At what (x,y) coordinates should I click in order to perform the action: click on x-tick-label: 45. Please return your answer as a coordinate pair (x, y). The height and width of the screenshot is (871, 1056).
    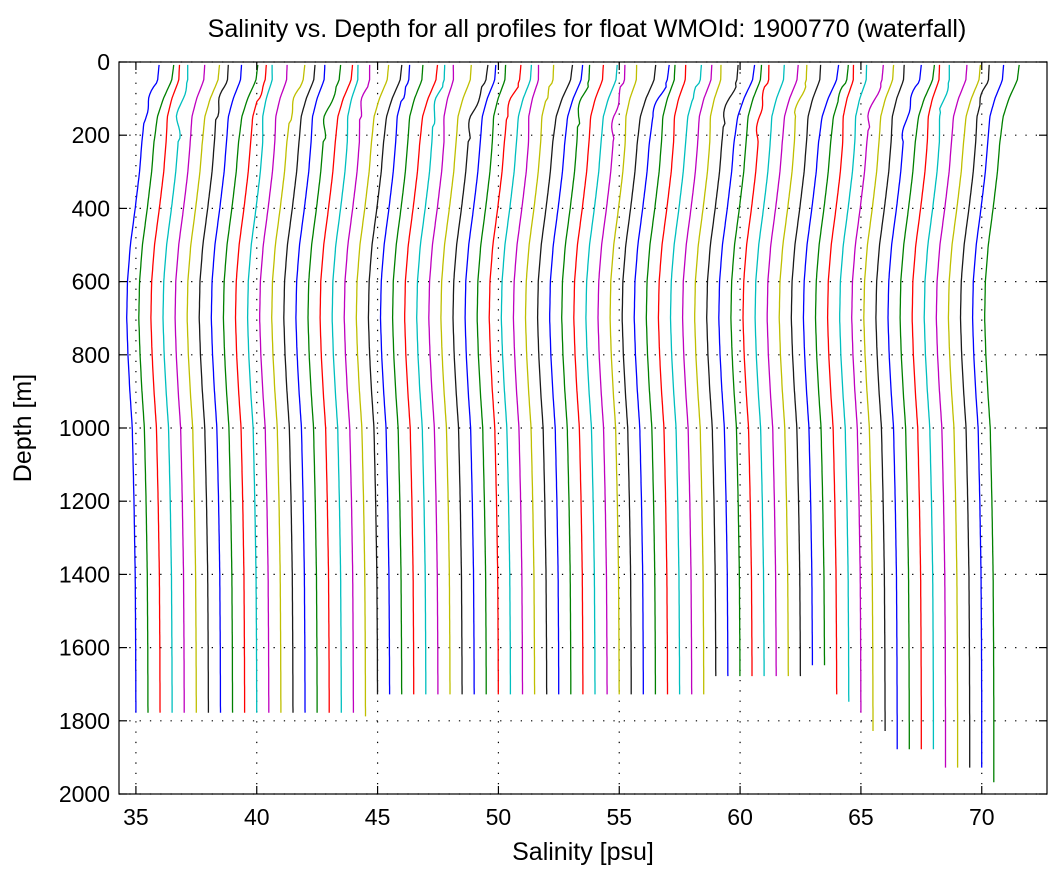
    Looking at the image, I should click on (378, 817).